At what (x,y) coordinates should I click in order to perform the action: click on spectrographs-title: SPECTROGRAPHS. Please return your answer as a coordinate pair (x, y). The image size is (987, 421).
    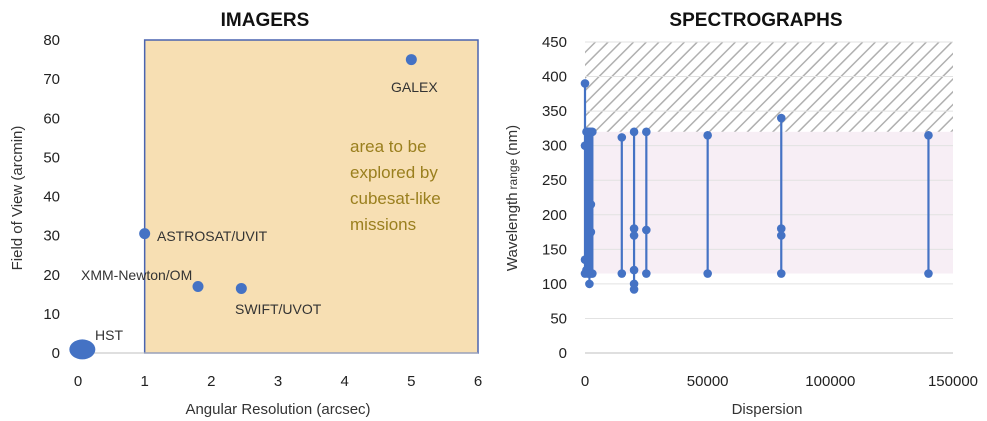
    Looking at the image, I should click on (755, 20).